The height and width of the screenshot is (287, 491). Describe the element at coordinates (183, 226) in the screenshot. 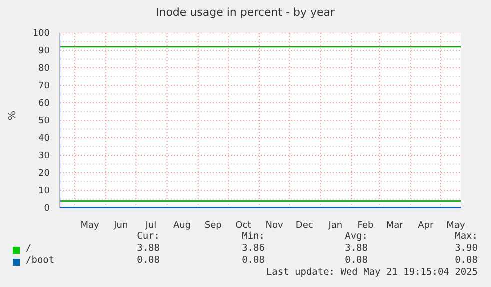

I see `x-tick-label: Aug` at that location.